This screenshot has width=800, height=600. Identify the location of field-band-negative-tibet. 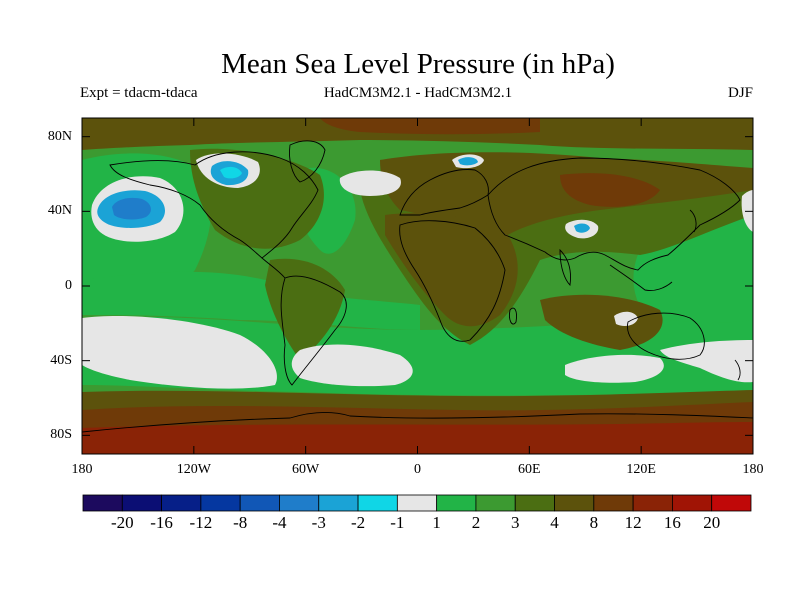
(582, 228).